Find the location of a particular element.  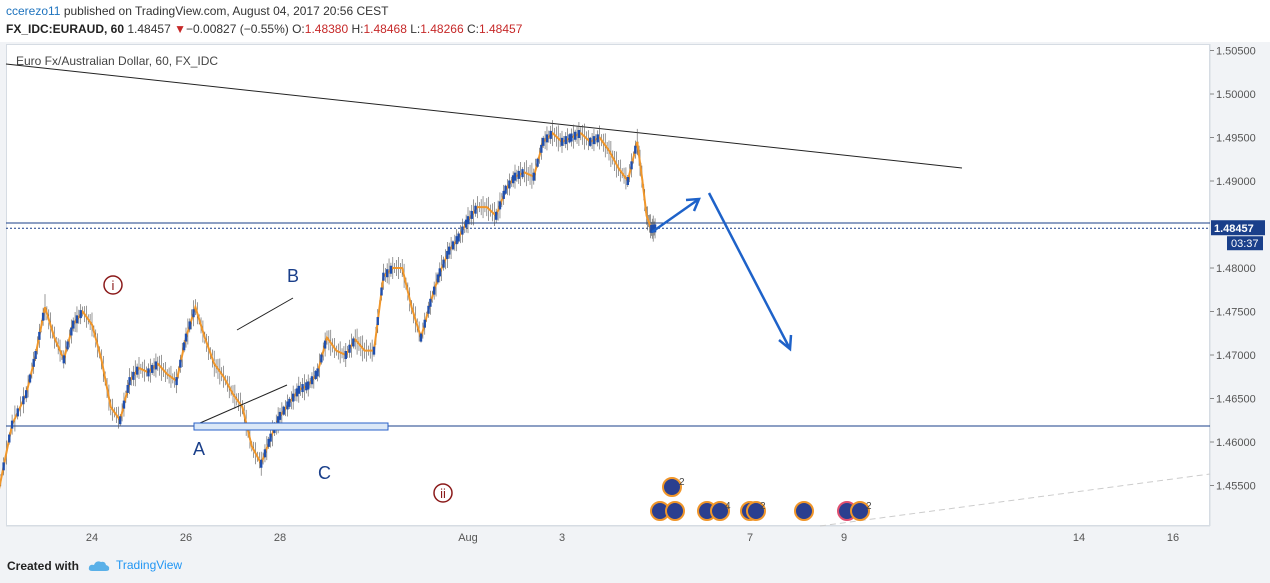

triangle-lower-line is located at coordinates (243, 404).